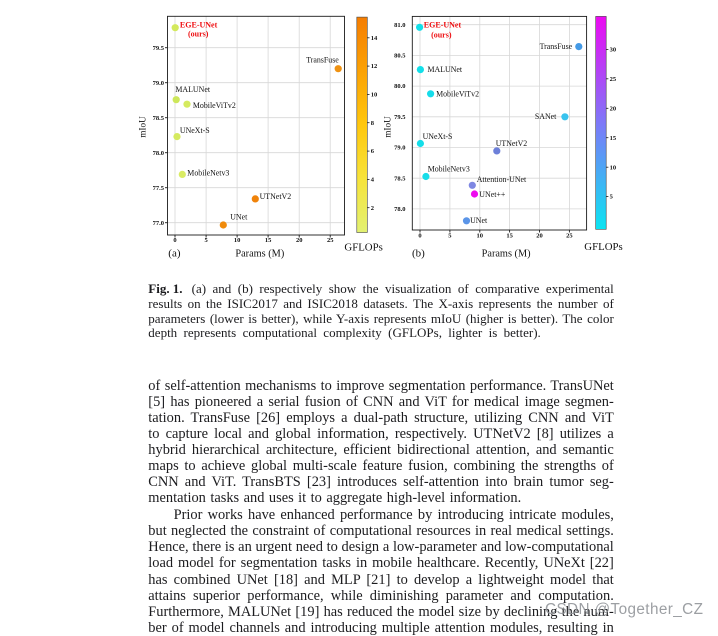  What do you see at coordinates (373, 180) in the screenshot?
I see `svg-text: 4` at bounding box center [373, 180].